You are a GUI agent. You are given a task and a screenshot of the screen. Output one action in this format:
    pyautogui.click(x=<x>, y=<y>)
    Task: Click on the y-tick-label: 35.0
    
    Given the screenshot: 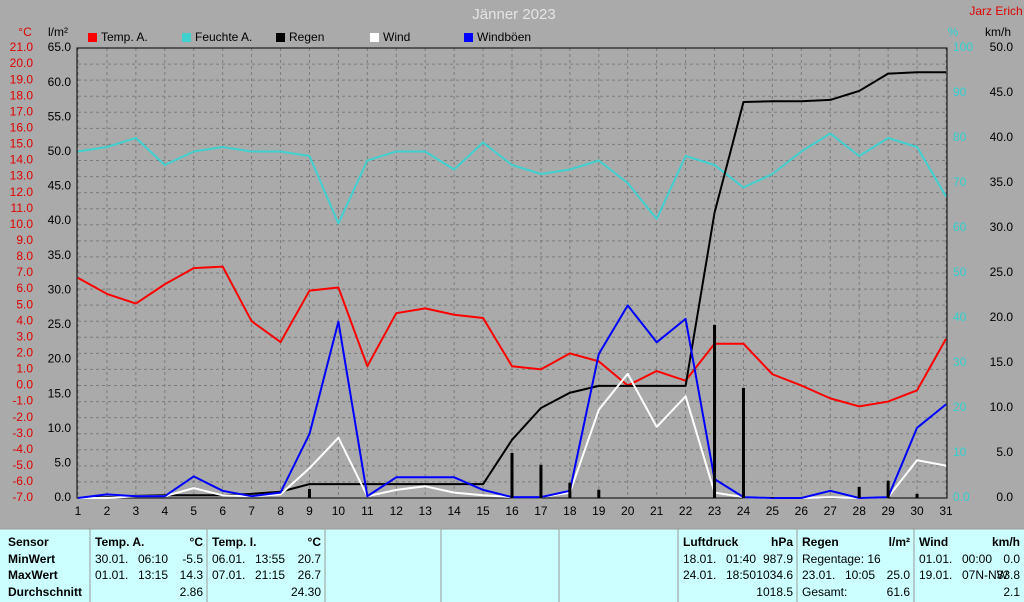 What is the action you would take?
    pyautogui.click(x=60, y=255)
    